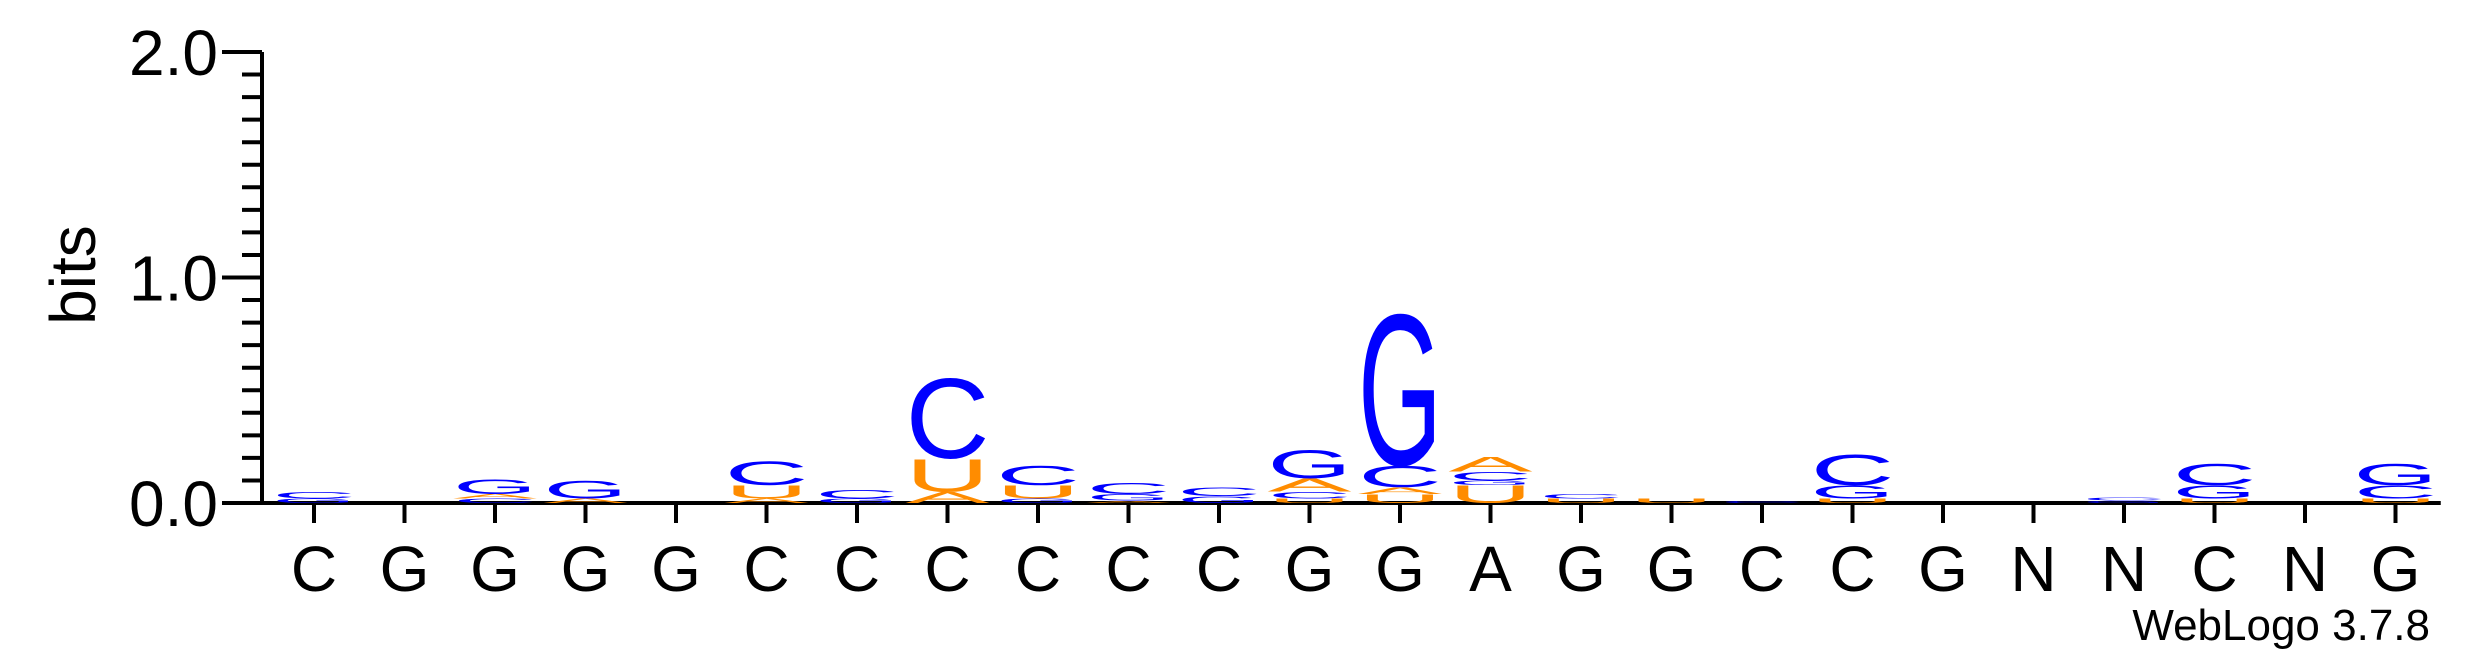 The image size is (2475, 667). What do you see at coordinates (73, 275) in the screenshot?
I see `y-axis-label: bits` at bounding box center [73, 275].